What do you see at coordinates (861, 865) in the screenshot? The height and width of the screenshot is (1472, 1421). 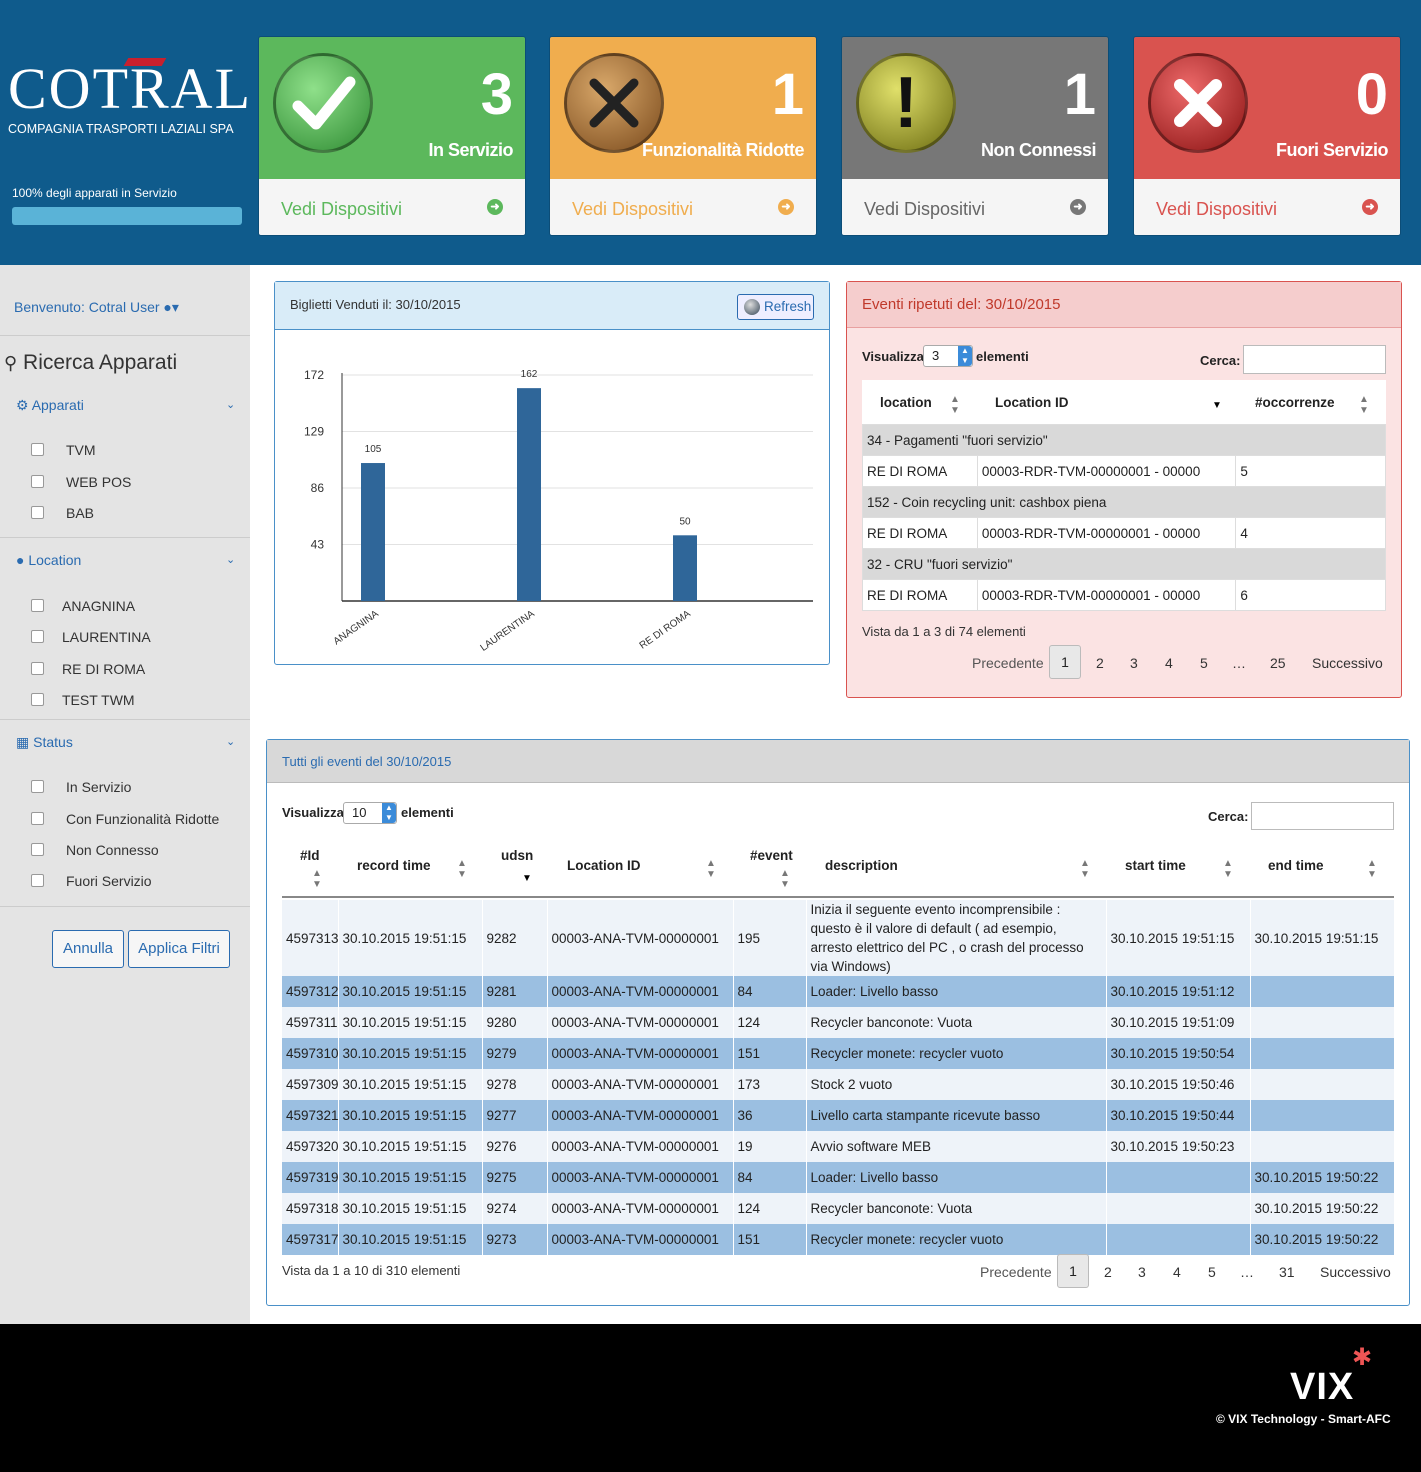 I see `col-description: description` at bounding box center [861, 865].